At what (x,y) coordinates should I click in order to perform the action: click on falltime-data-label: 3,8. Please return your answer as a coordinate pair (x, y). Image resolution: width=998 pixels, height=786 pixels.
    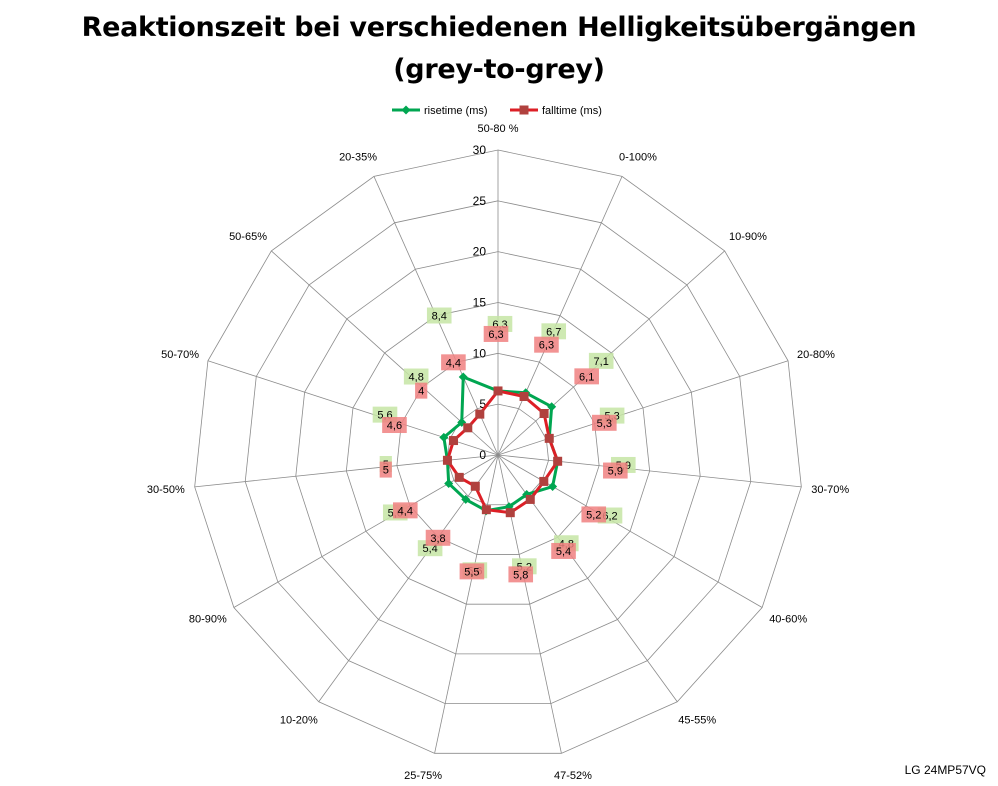
    Looking at the image, I should click on (437, 539).